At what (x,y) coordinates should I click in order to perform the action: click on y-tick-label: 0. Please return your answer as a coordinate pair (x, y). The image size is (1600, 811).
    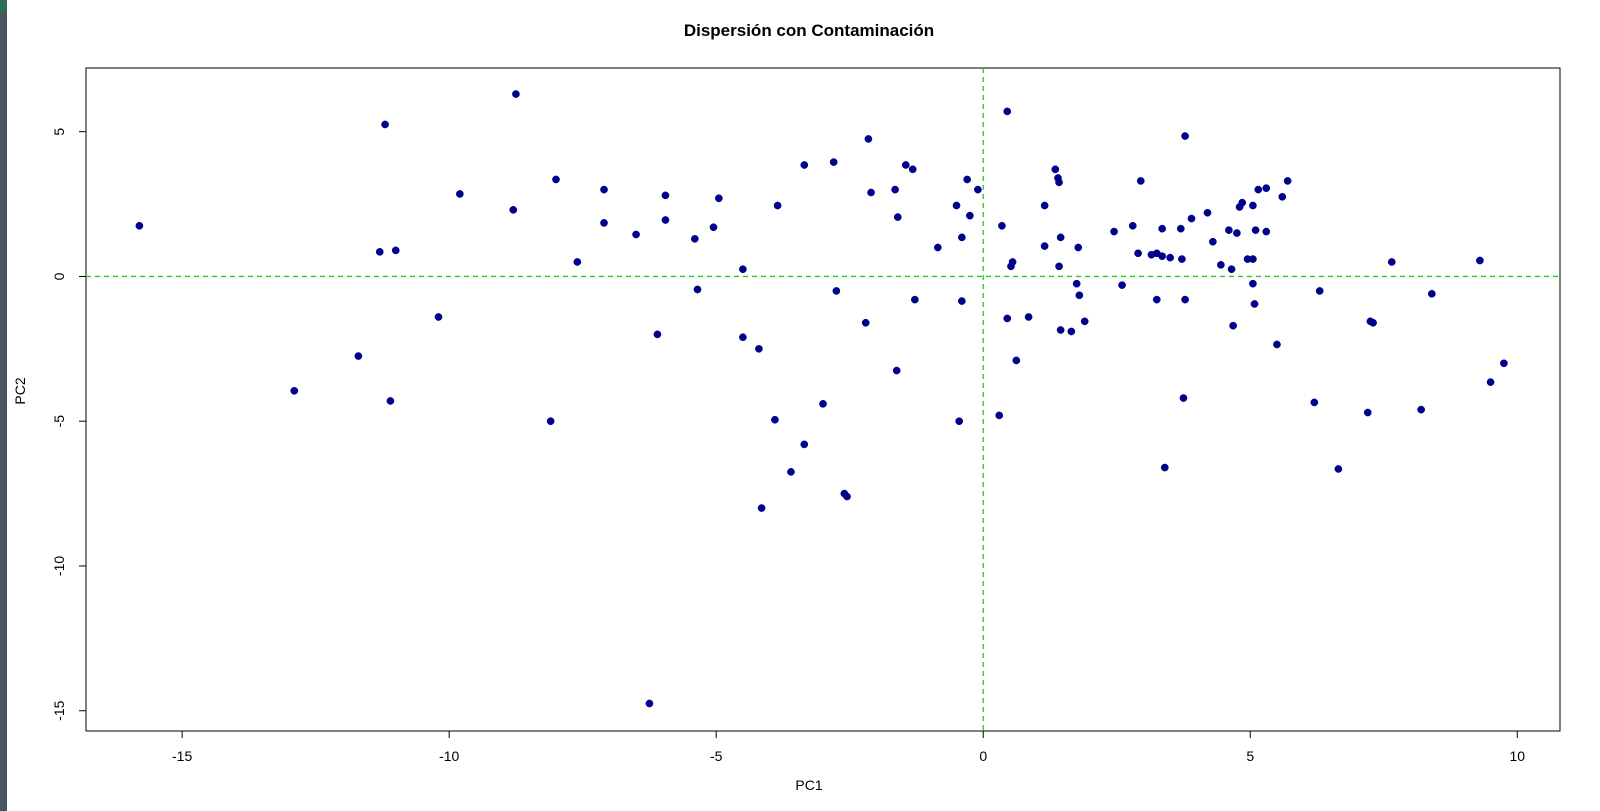
    Looking at the image, I should click on (59, 276).